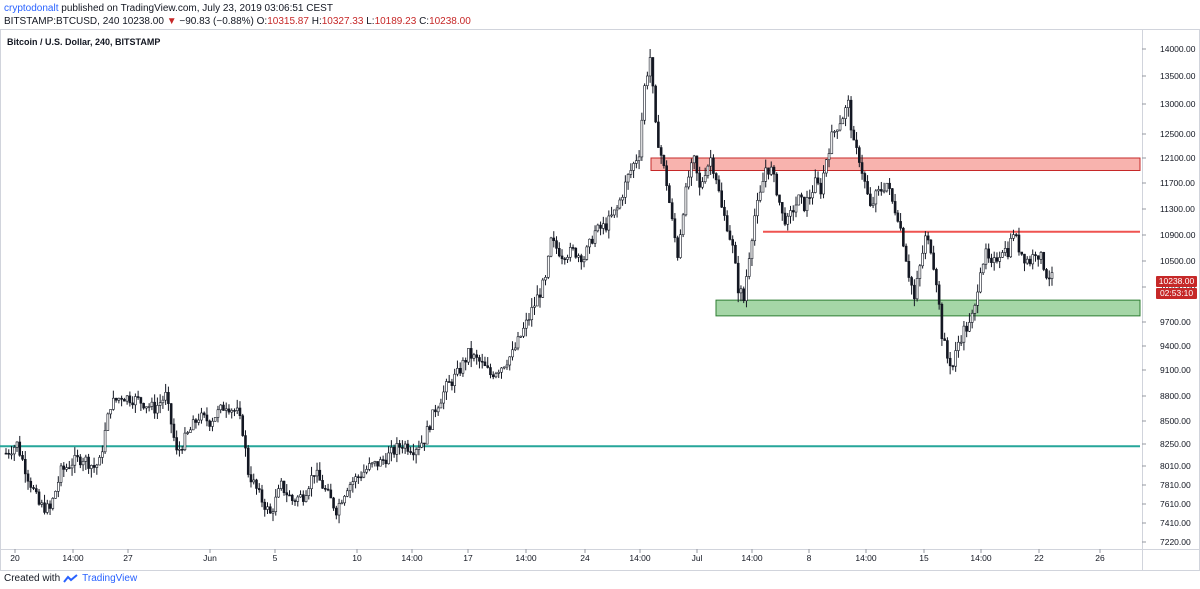 The image size is (1200, 589). What do you see at coordinates (210, 558) in the screenshot?
I see `x-tick-label: Jun` at bounding box center [210, 558].